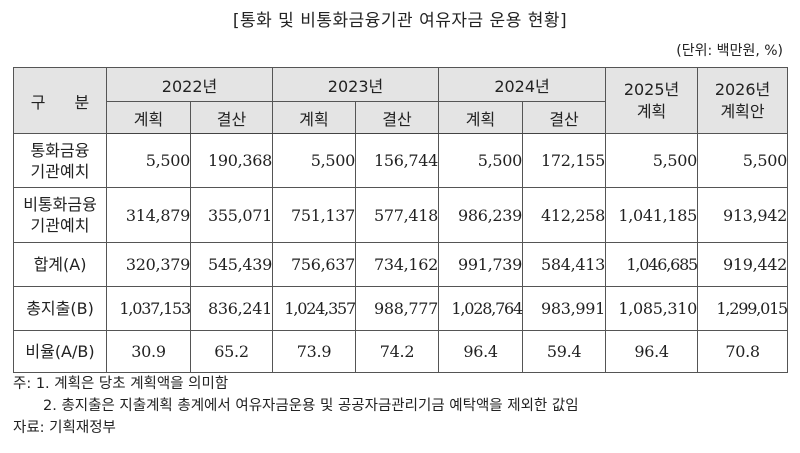 The width and height of the screenshot is (800, 453). What do you see at coordinates (60, 204) in the screenshot?
I see `row-label-line1: 비통화금융` at bounding box center [60, 204].